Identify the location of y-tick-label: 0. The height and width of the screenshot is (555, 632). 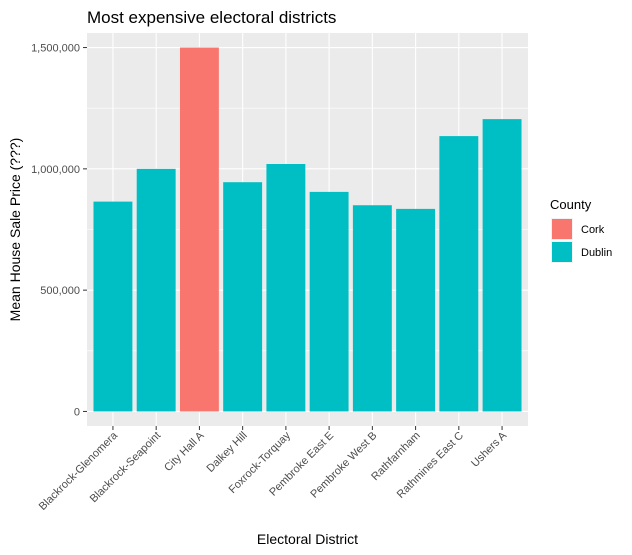
(77, 412).